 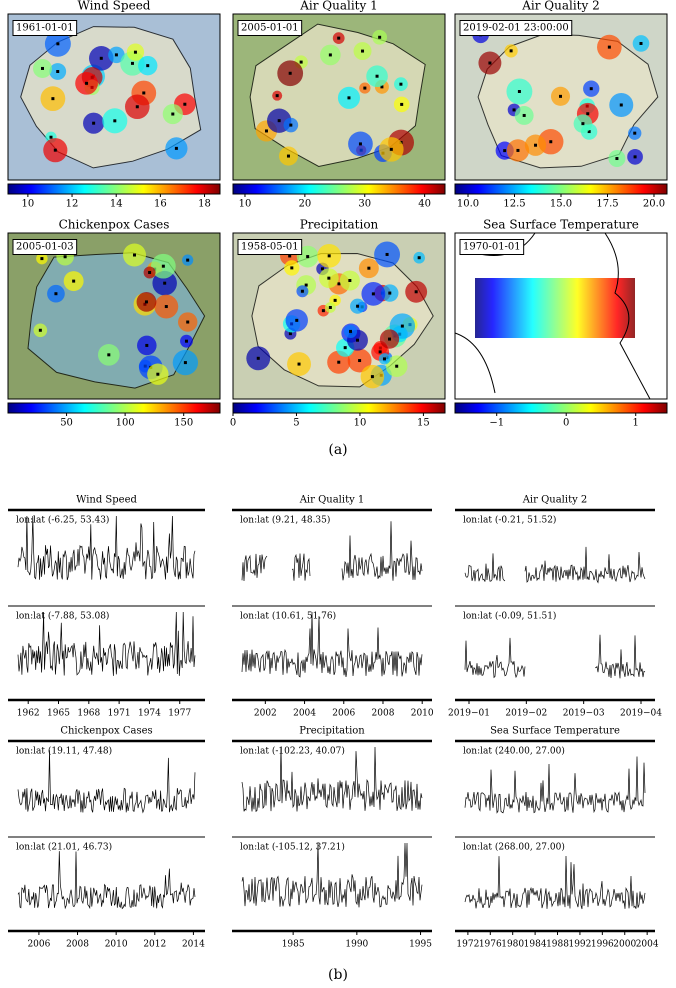 I want to click on location-label: lon:lat (-6.25, 53.43), so click(x=62, y=520).